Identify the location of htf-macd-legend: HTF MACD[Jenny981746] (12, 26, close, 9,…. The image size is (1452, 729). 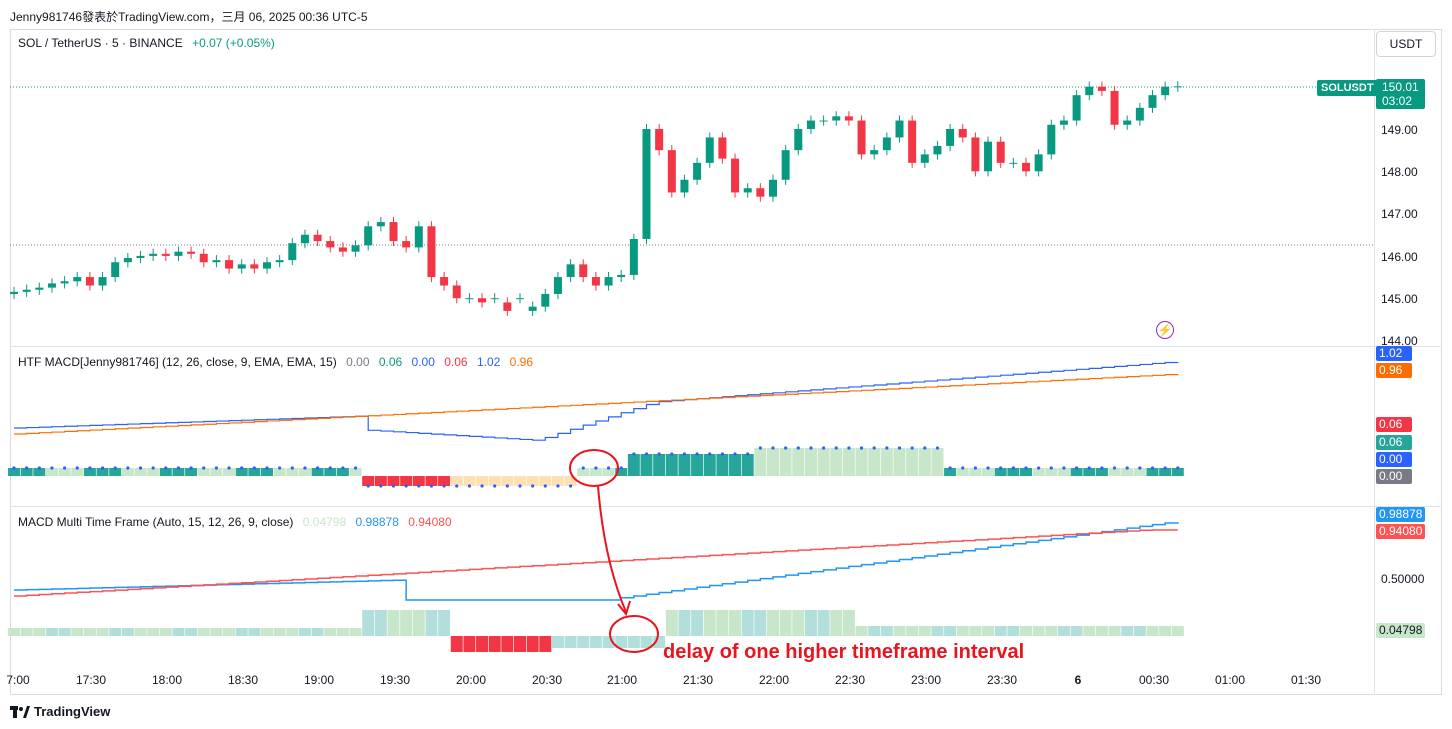
(278, 362).